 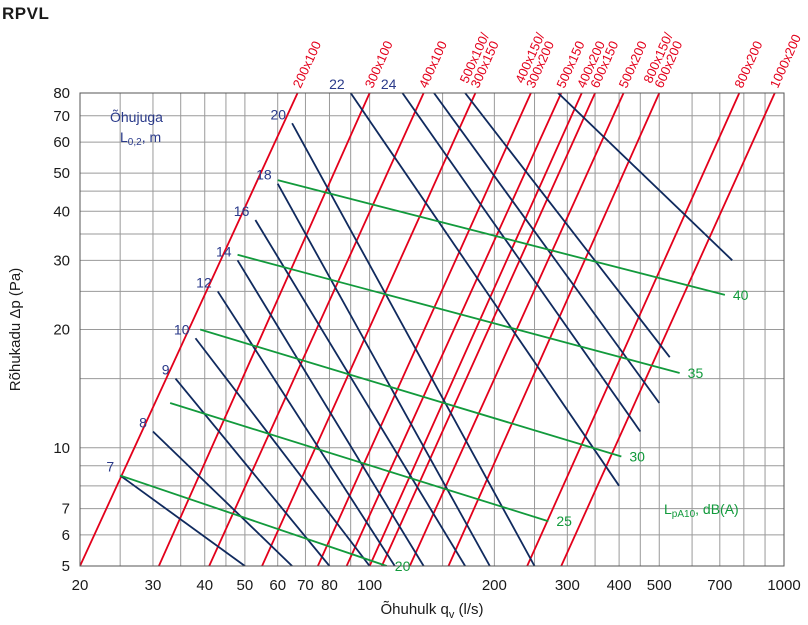 What do you see at coordinates (66, 535) in the screenshot?
I see `y-tick-label: 6` at bounding box center [66, 535].